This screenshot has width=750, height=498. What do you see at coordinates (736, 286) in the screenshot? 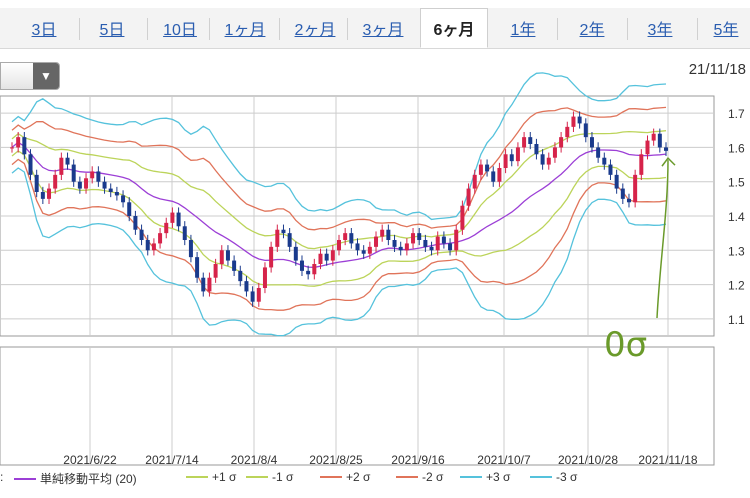
I see `y-tick-label: 1.2` at bounding box center [736, 286].